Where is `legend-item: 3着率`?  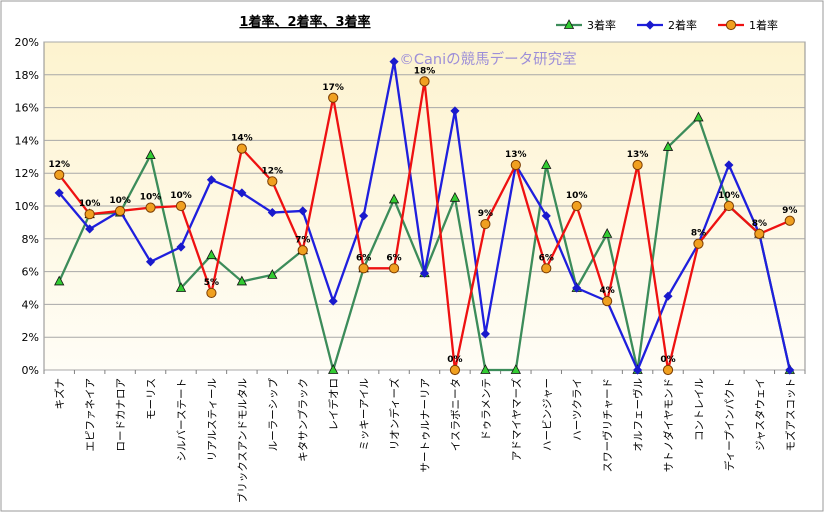 legend-item: 3着率 is located at coordinates (586, 25).